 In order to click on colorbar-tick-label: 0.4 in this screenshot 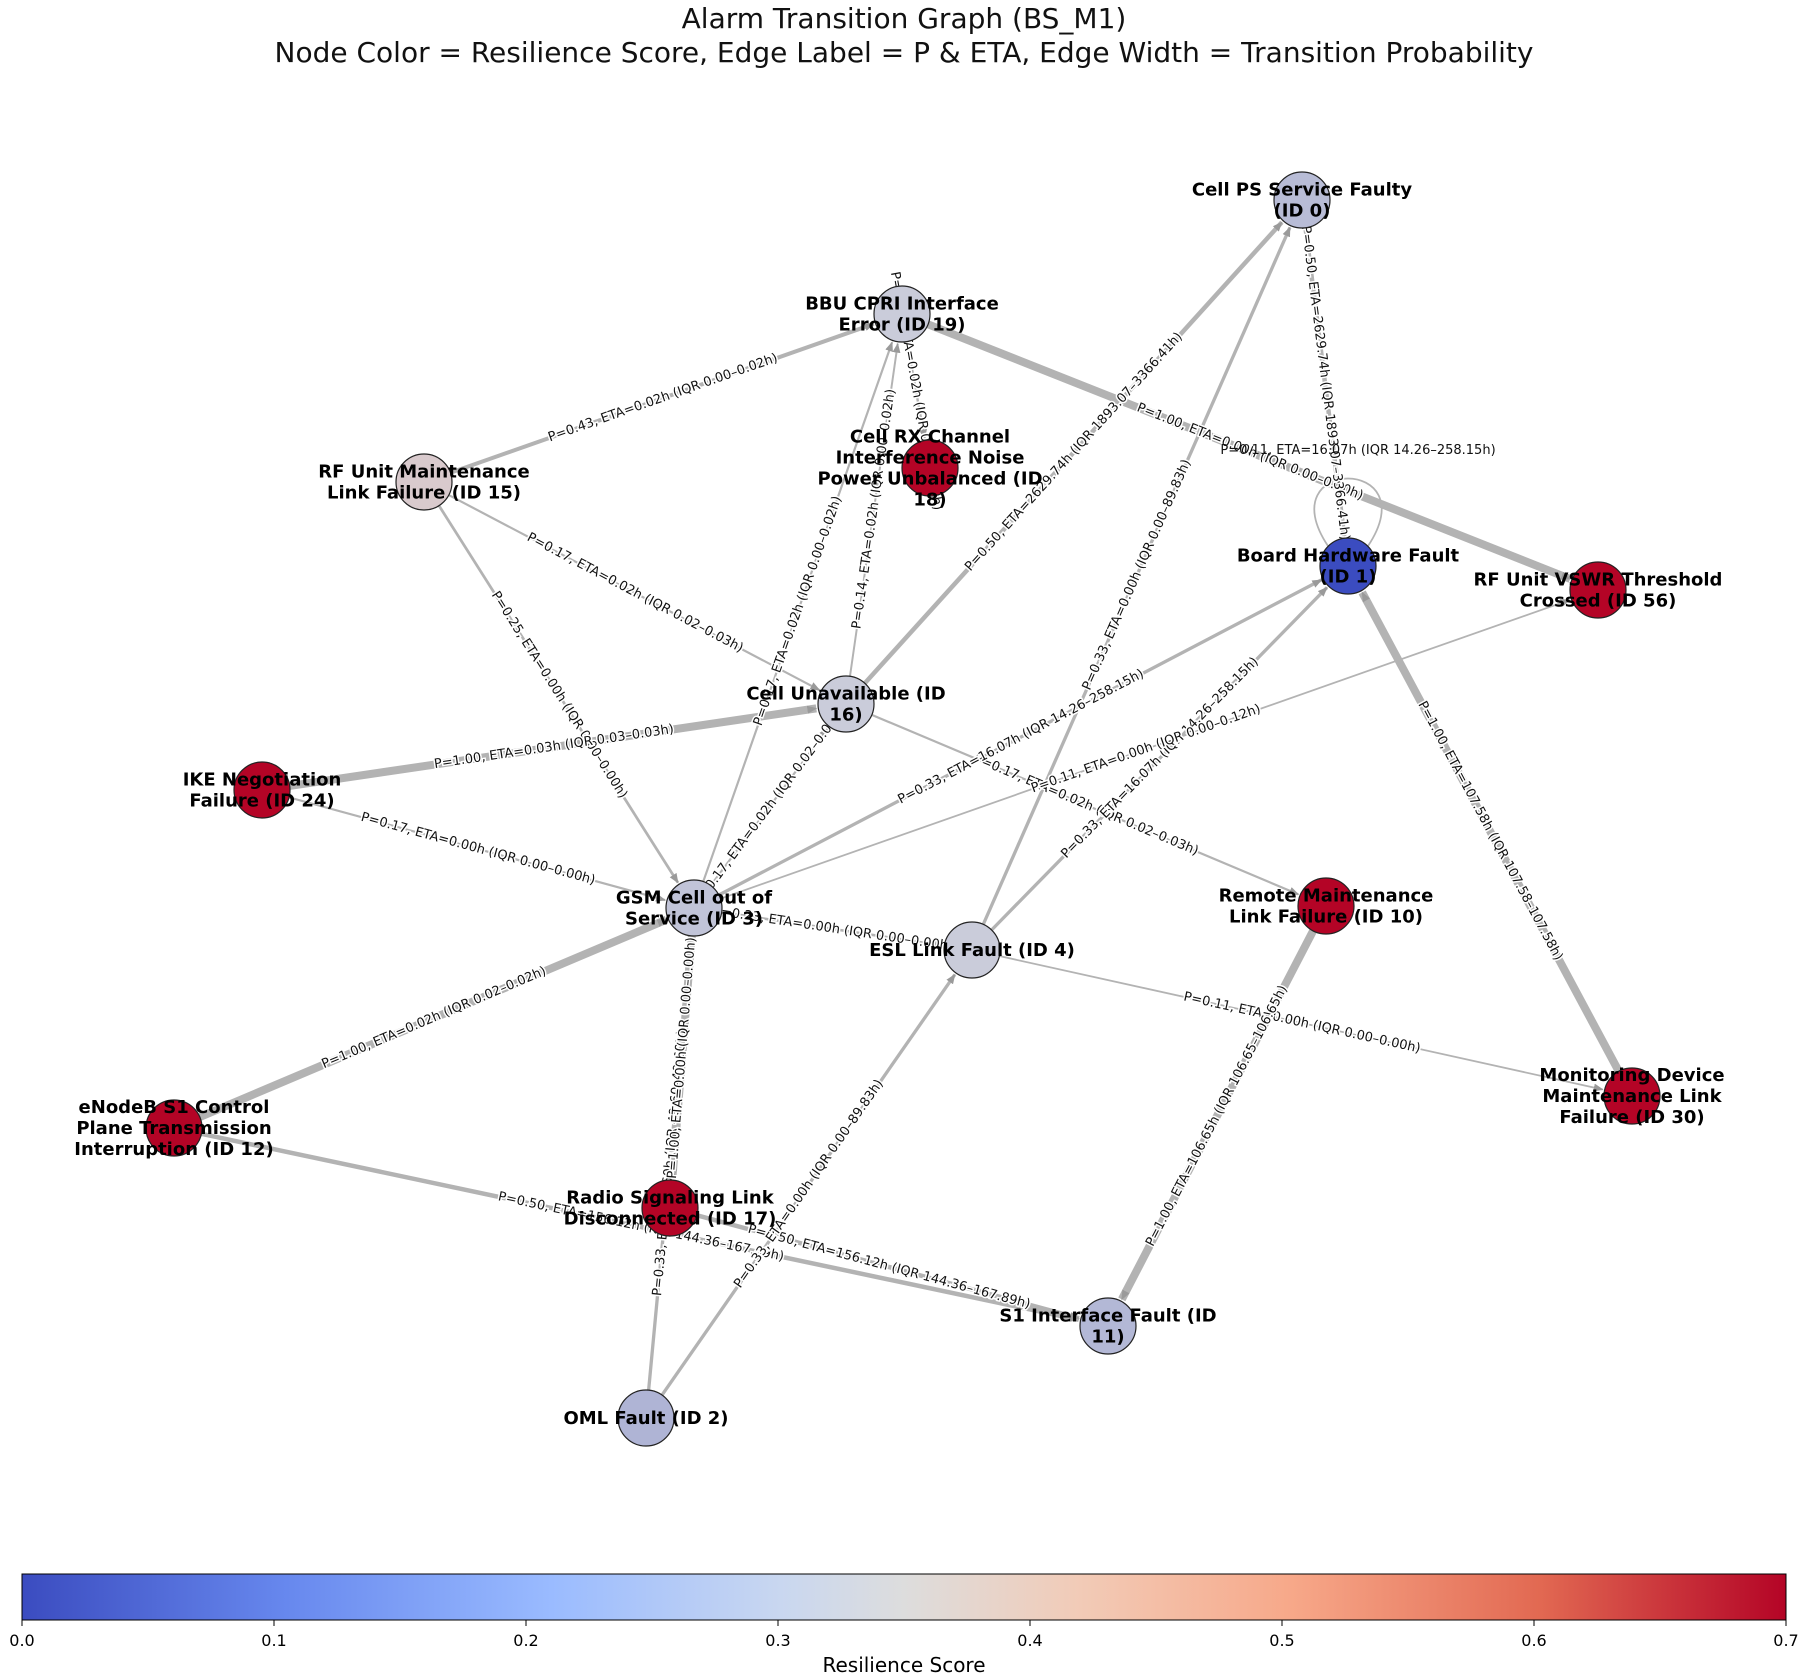, I will do `click(1029, 1640)`.